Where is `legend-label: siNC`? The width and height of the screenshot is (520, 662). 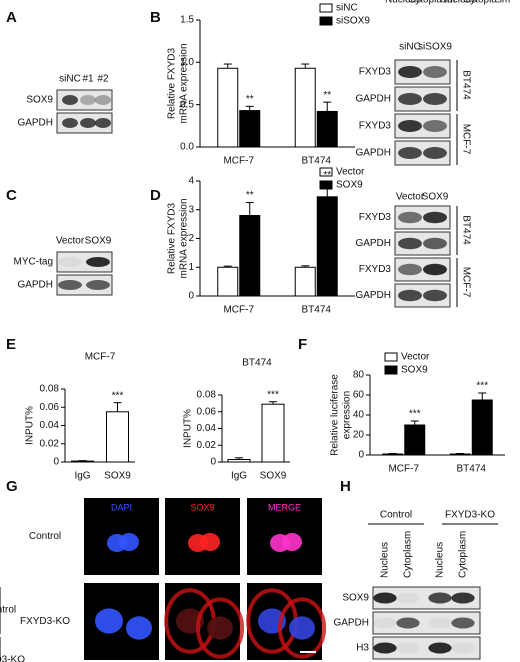 legend-label: siNC is located at coordinates (347, 8).